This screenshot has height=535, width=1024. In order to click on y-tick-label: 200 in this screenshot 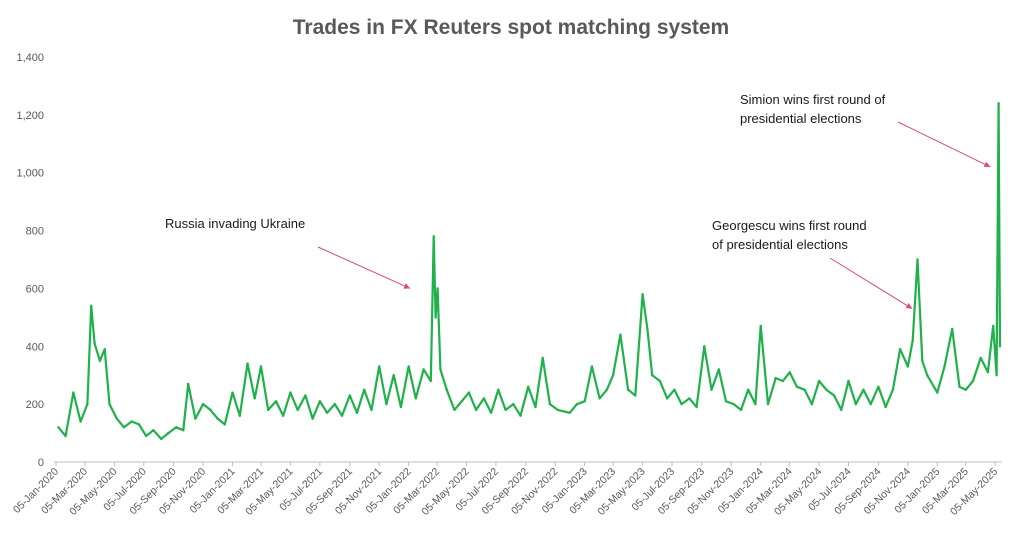, I will do `click(35, 405)`.